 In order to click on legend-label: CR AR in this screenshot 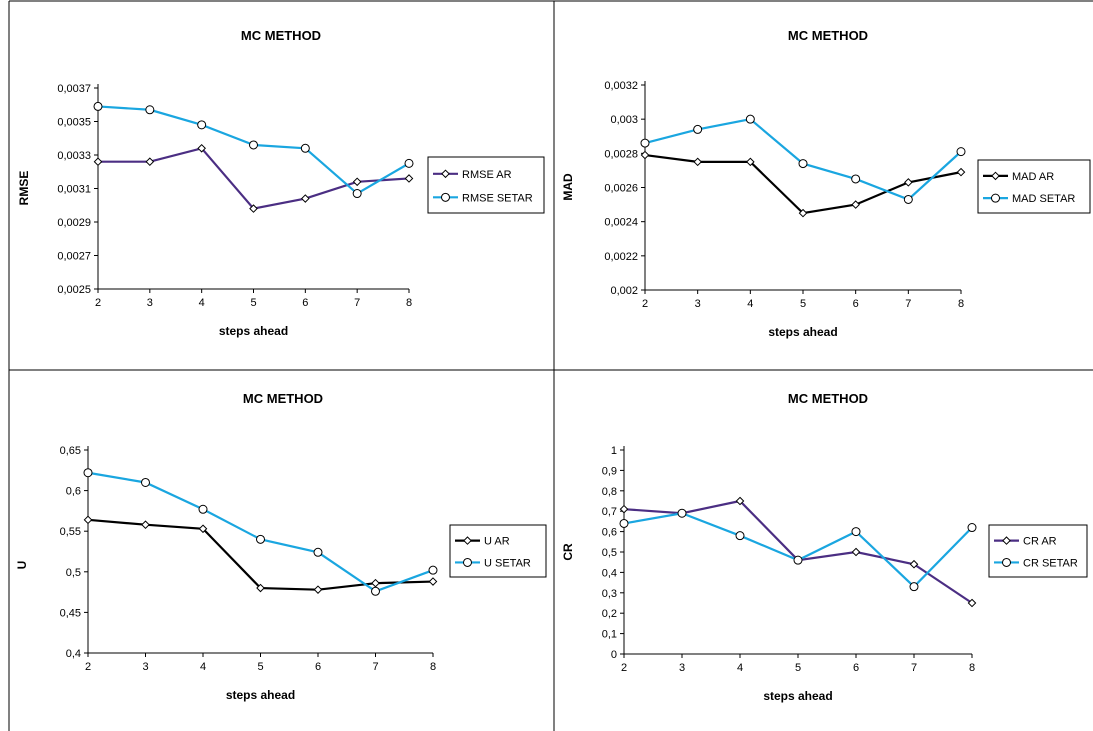, I will do `click(1040, 542)`.